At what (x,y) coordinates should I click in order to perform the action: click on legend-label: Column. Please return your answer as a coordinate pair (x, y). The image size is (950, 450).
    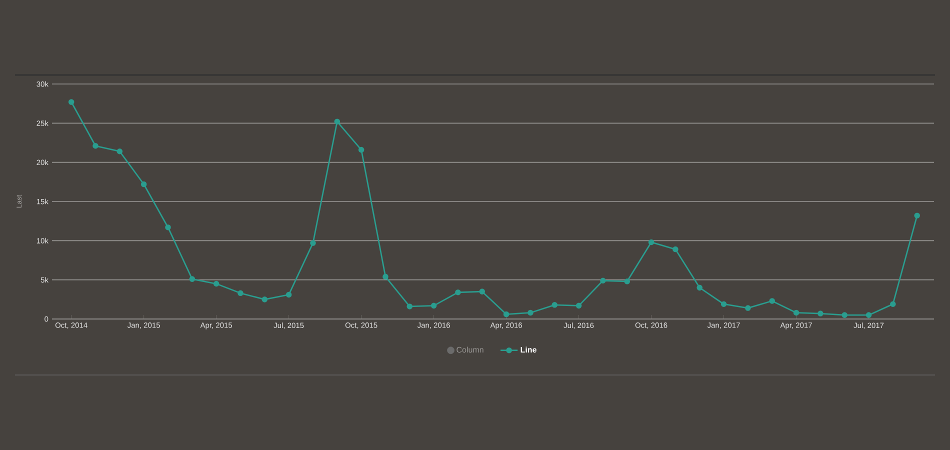
    Looking at the image, I should click on (470, 349).